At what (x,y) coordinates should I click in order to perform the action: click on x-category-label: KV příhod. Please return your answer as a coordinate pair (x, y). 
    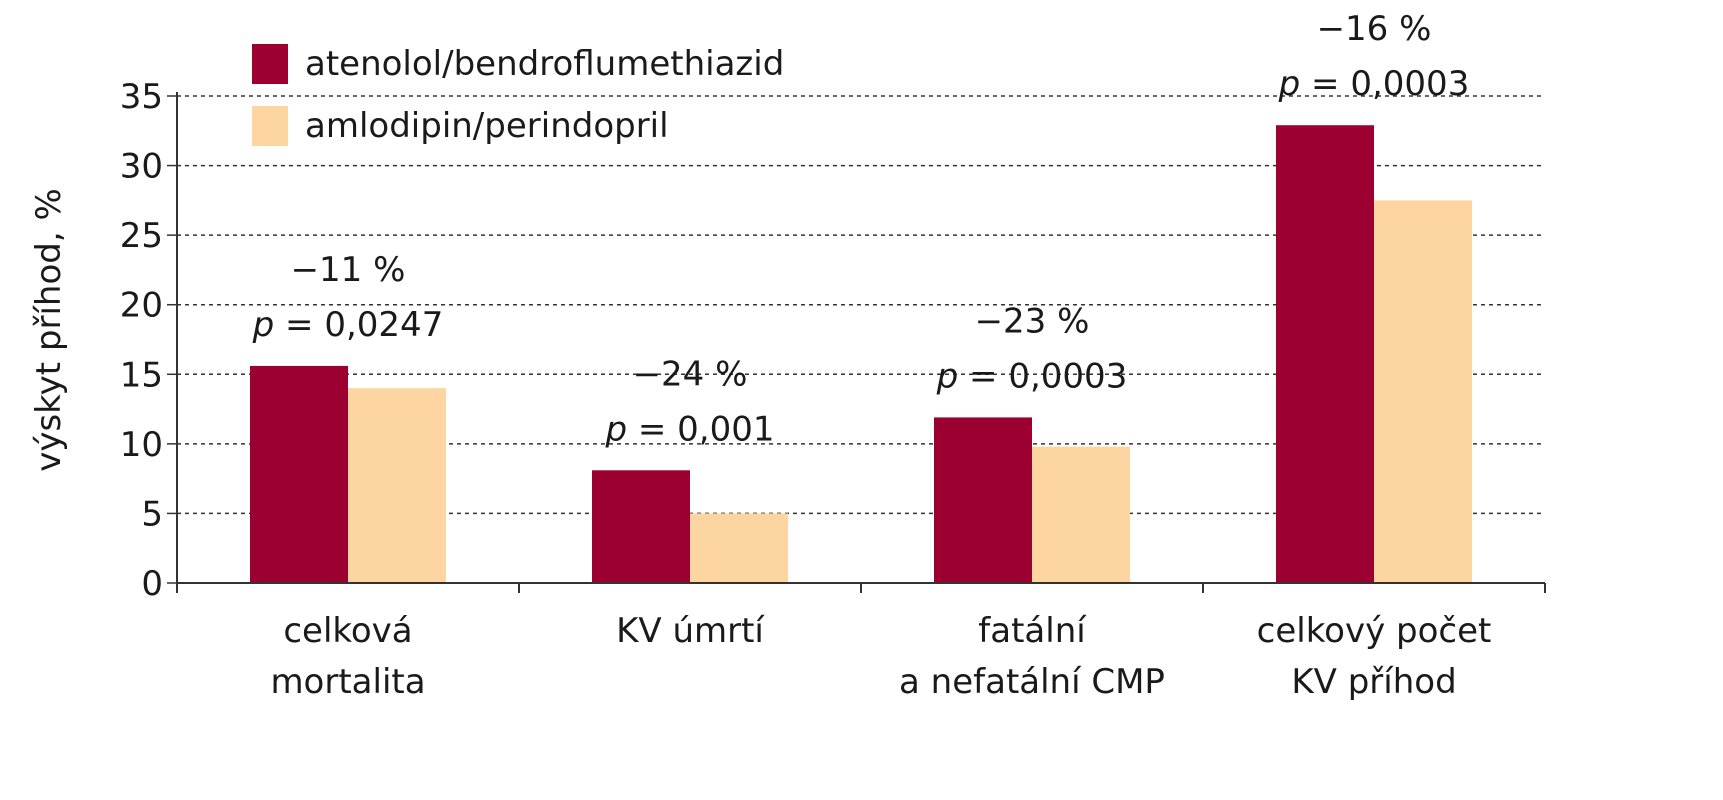
    Looking at the image, I should click on (1373, 682).